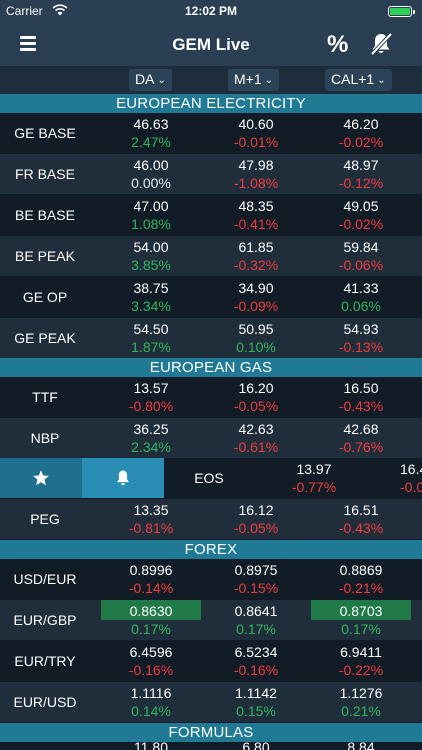 Image resolution: width=422 pixels, height=750 pixels. I want to click on row-label: EOS, so click(209, 478).